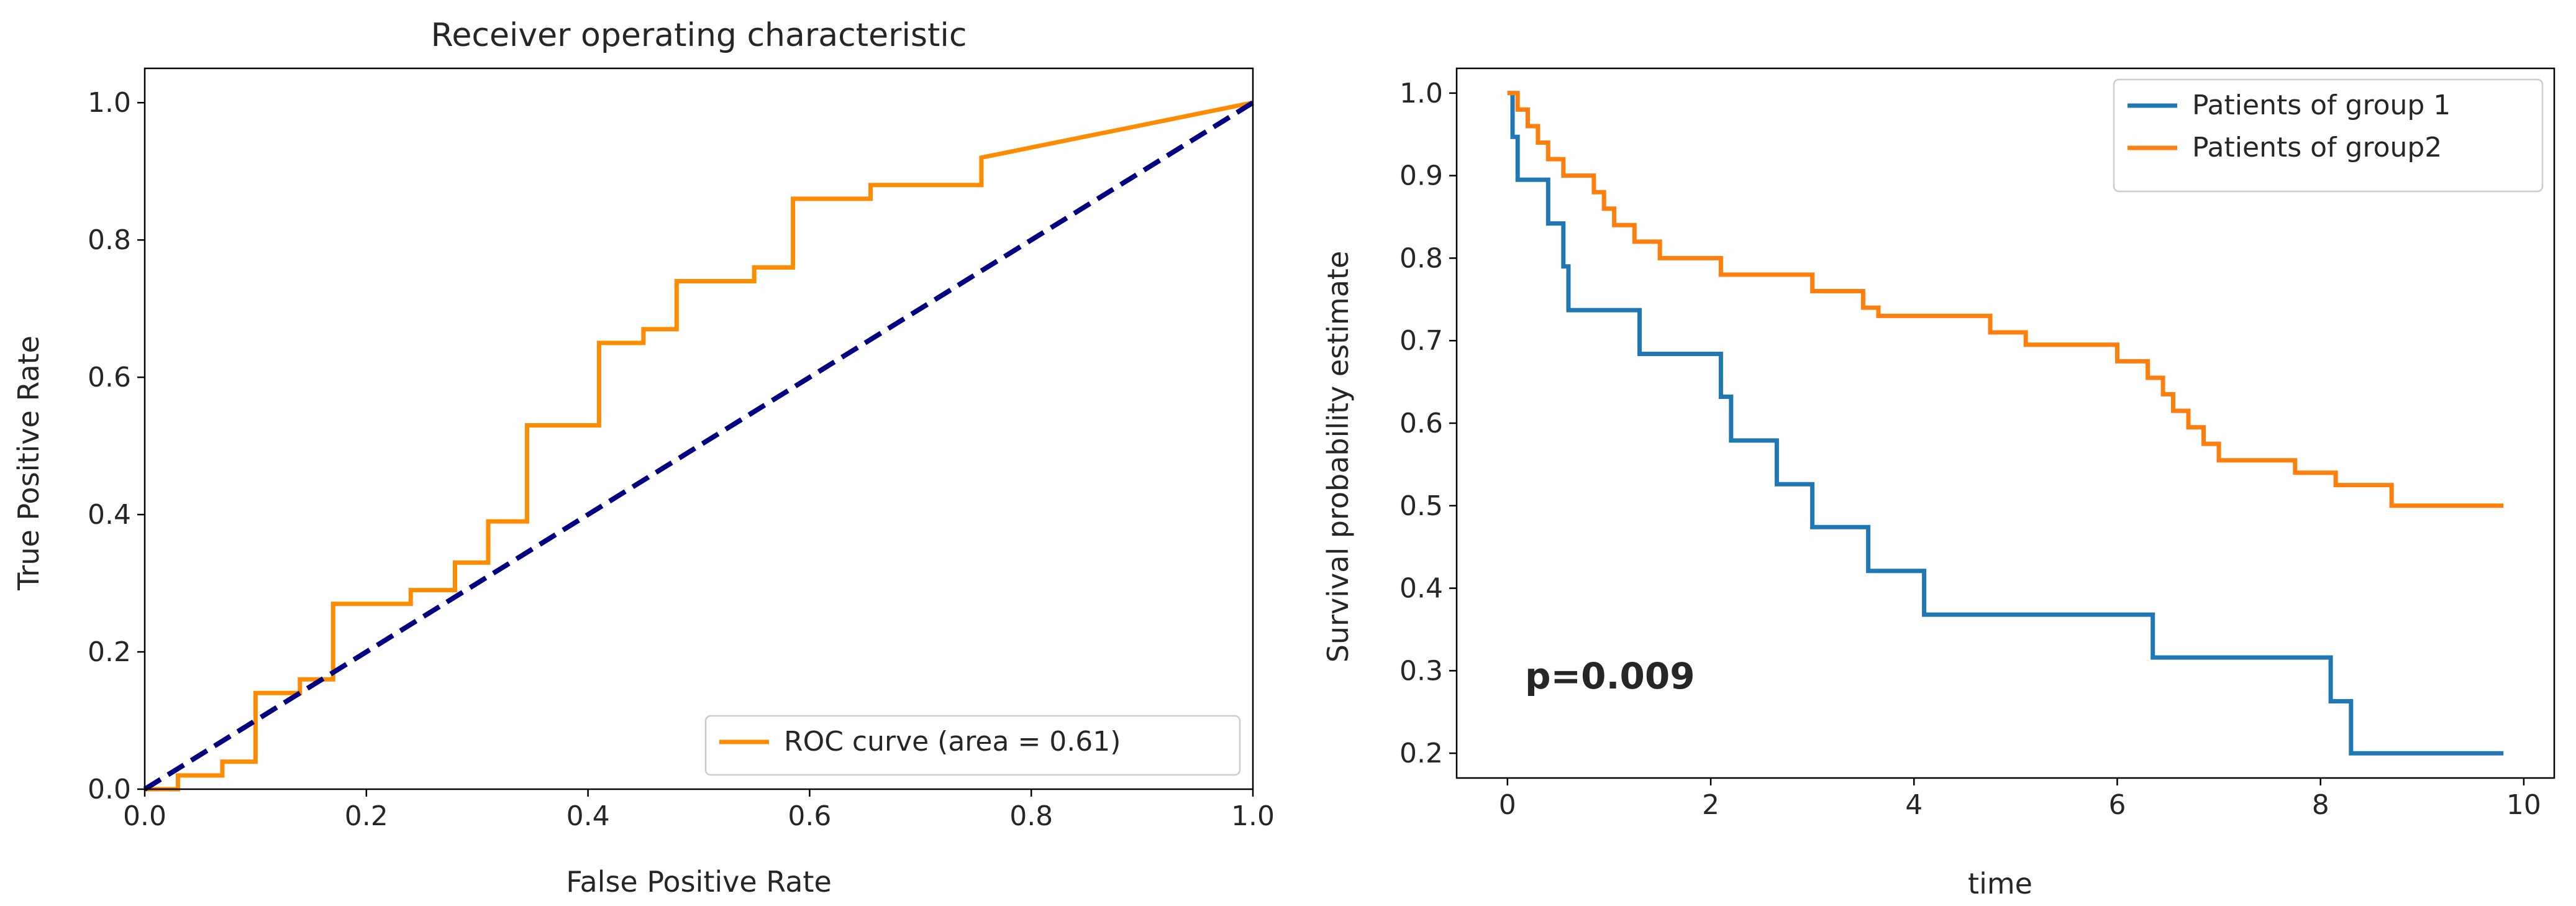 The width and height of the screenshot is (2576, 906). Describe the element at coordinates (1710, 805) in the screenshot. I see `survival-x-tick-label: 2` at that location.